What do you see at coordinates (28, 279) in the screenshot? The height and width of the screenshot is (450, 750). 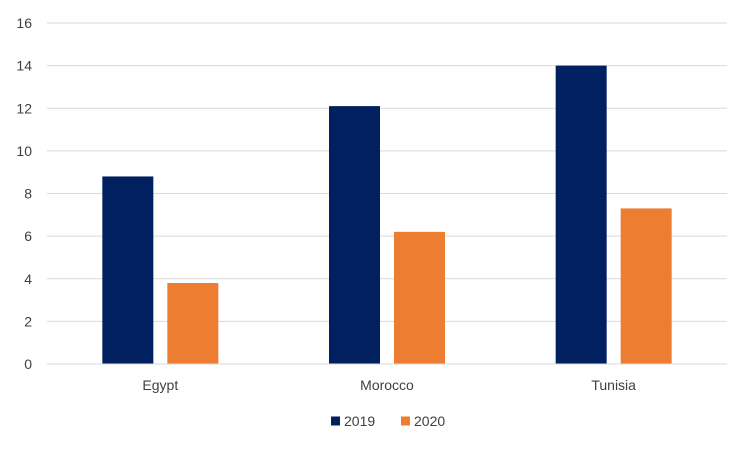 I see `y-tick-label-4: 4` at bounding box center [28, 279].